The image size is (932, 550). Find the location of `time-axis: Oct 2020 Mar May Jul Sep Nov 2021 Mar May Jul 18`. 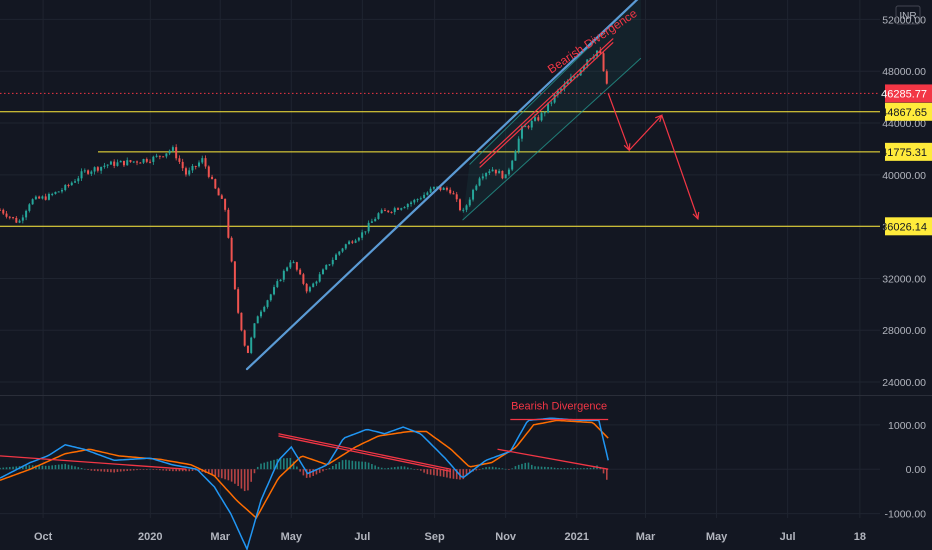

time-axis: Oct 2020 Mar May Jul Sep Nov 2021 Mar May Jul 18 is located at coordinates (450, 537).